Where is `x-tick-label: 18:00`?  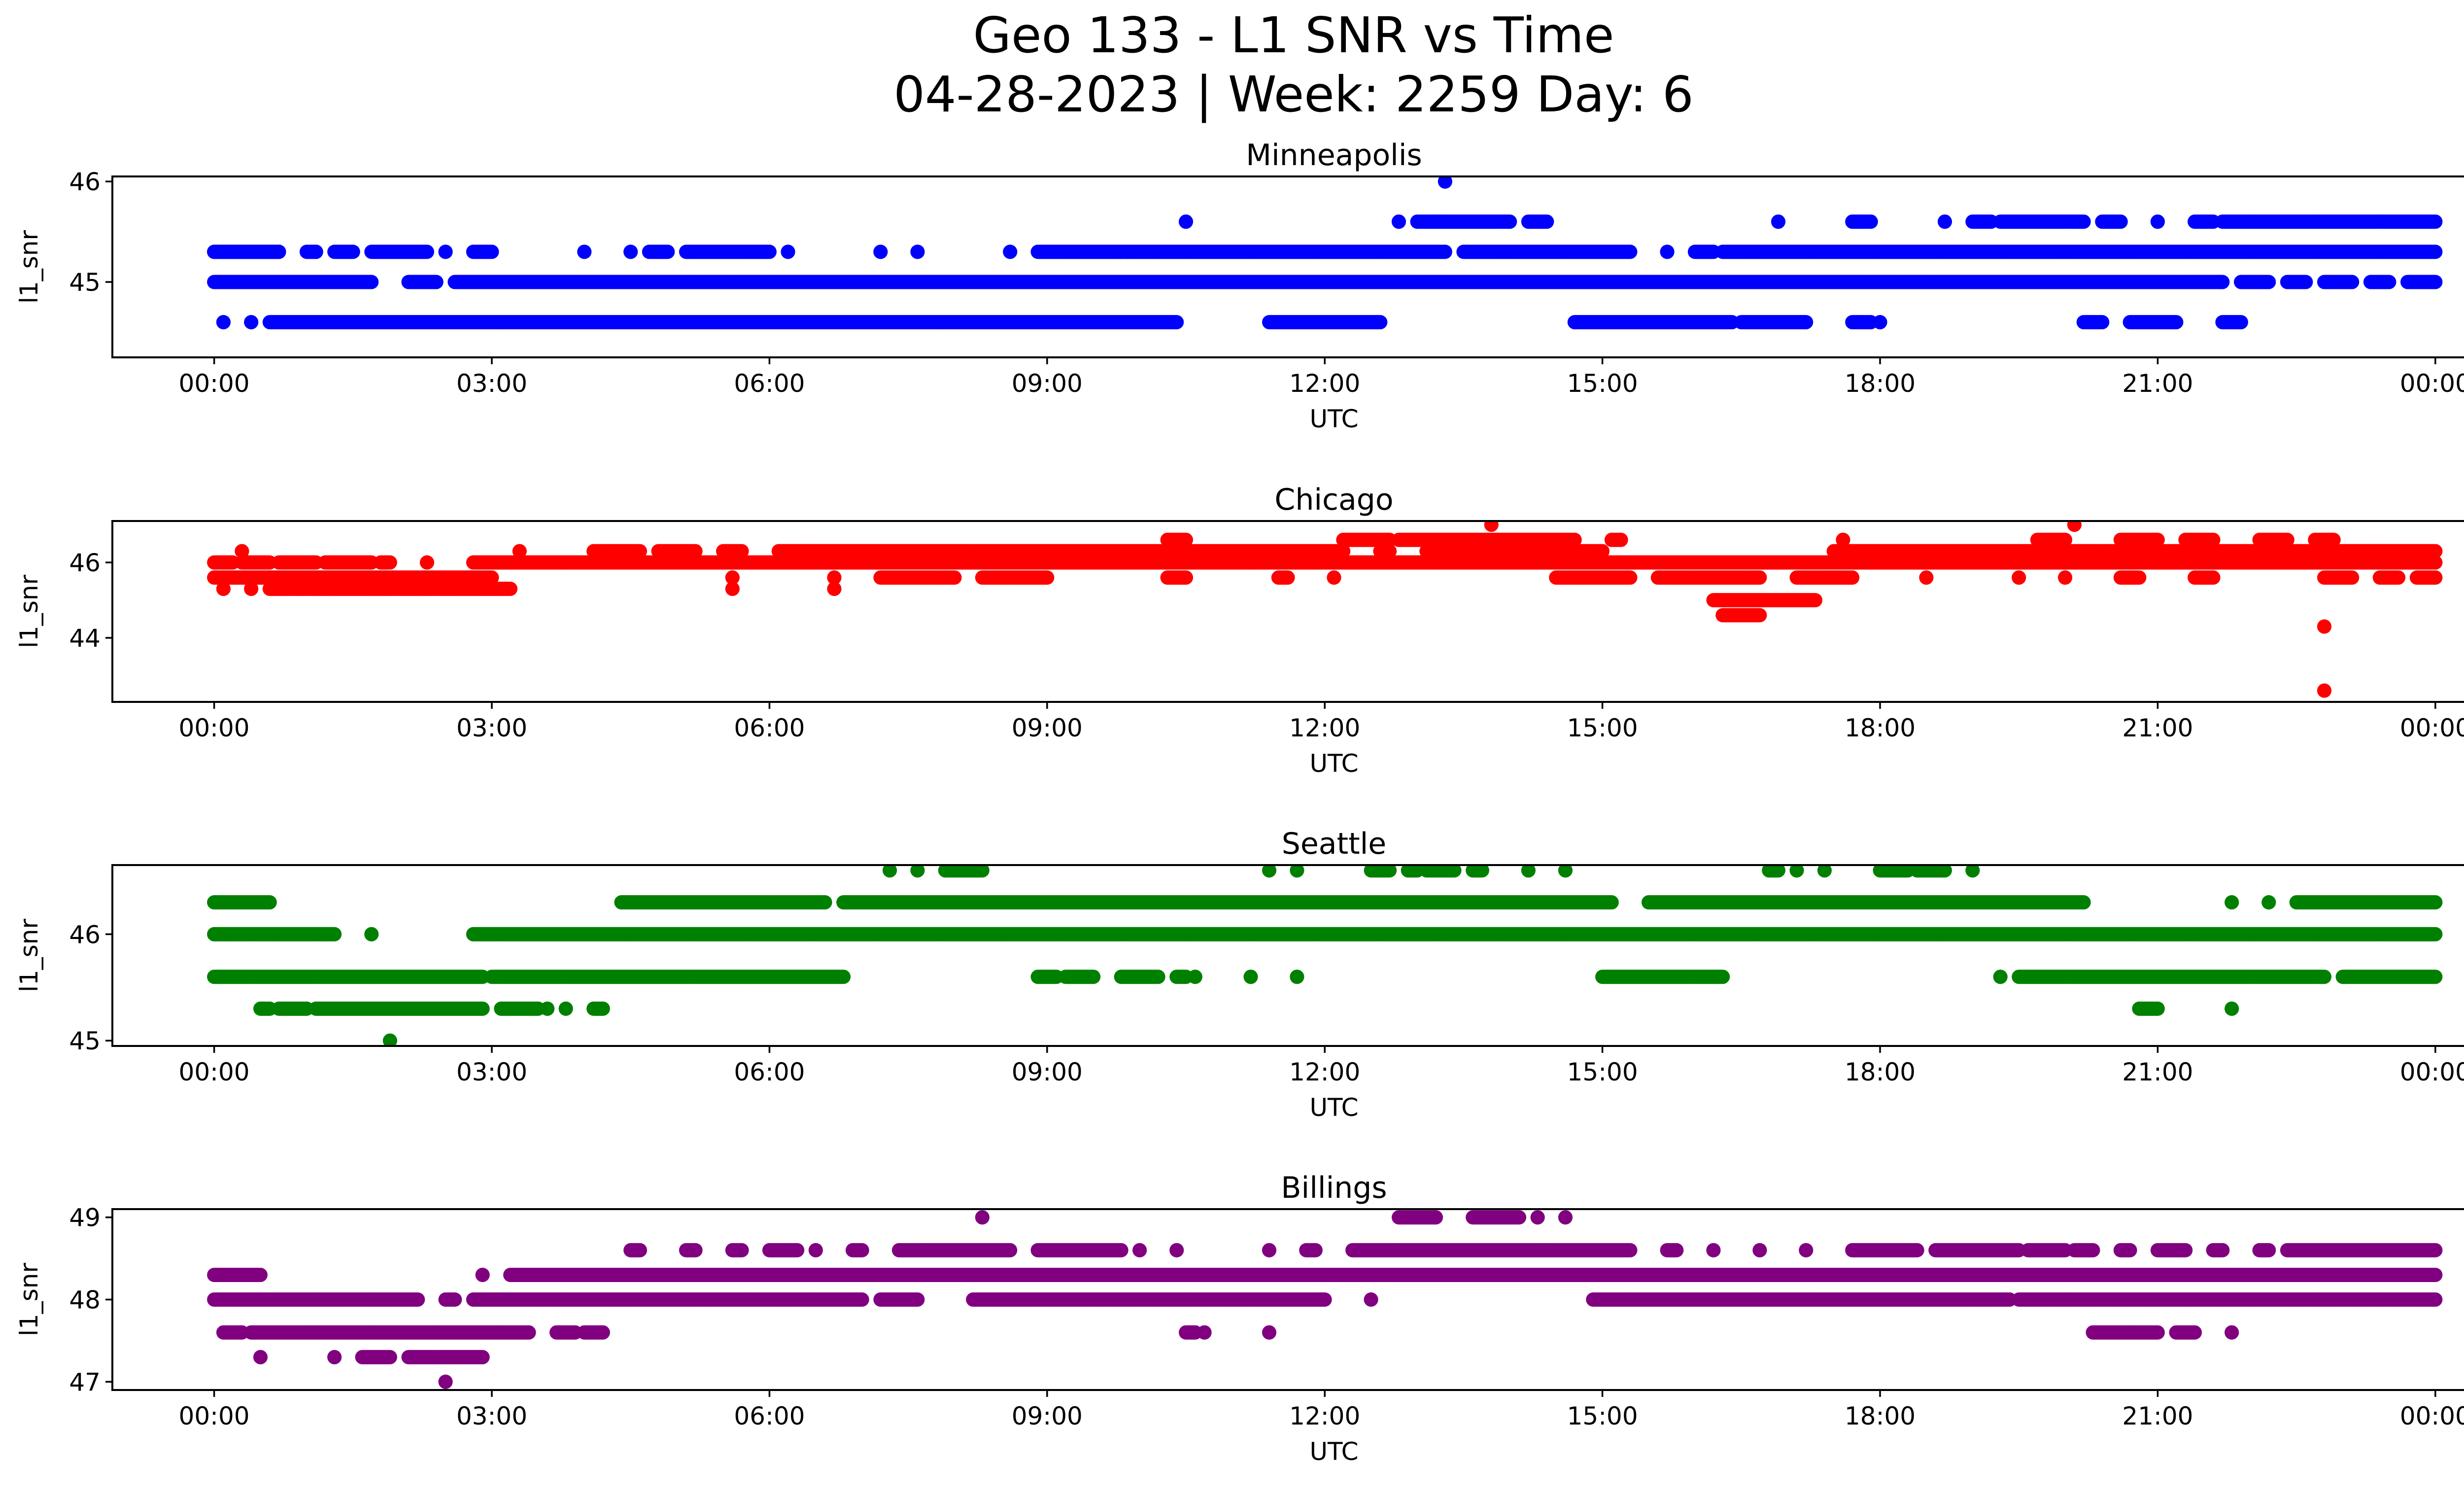 x-tick-label: 18:00 is located at coordinates (1880, 383).